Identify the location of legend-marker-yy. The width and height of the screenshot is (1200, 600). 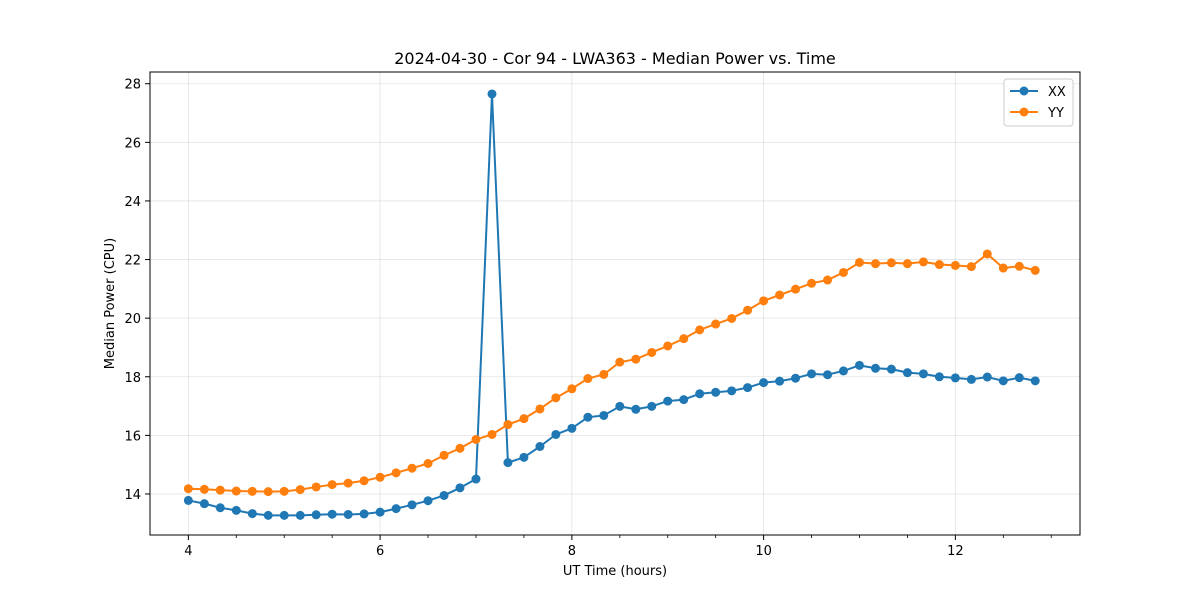
(1024, 112).